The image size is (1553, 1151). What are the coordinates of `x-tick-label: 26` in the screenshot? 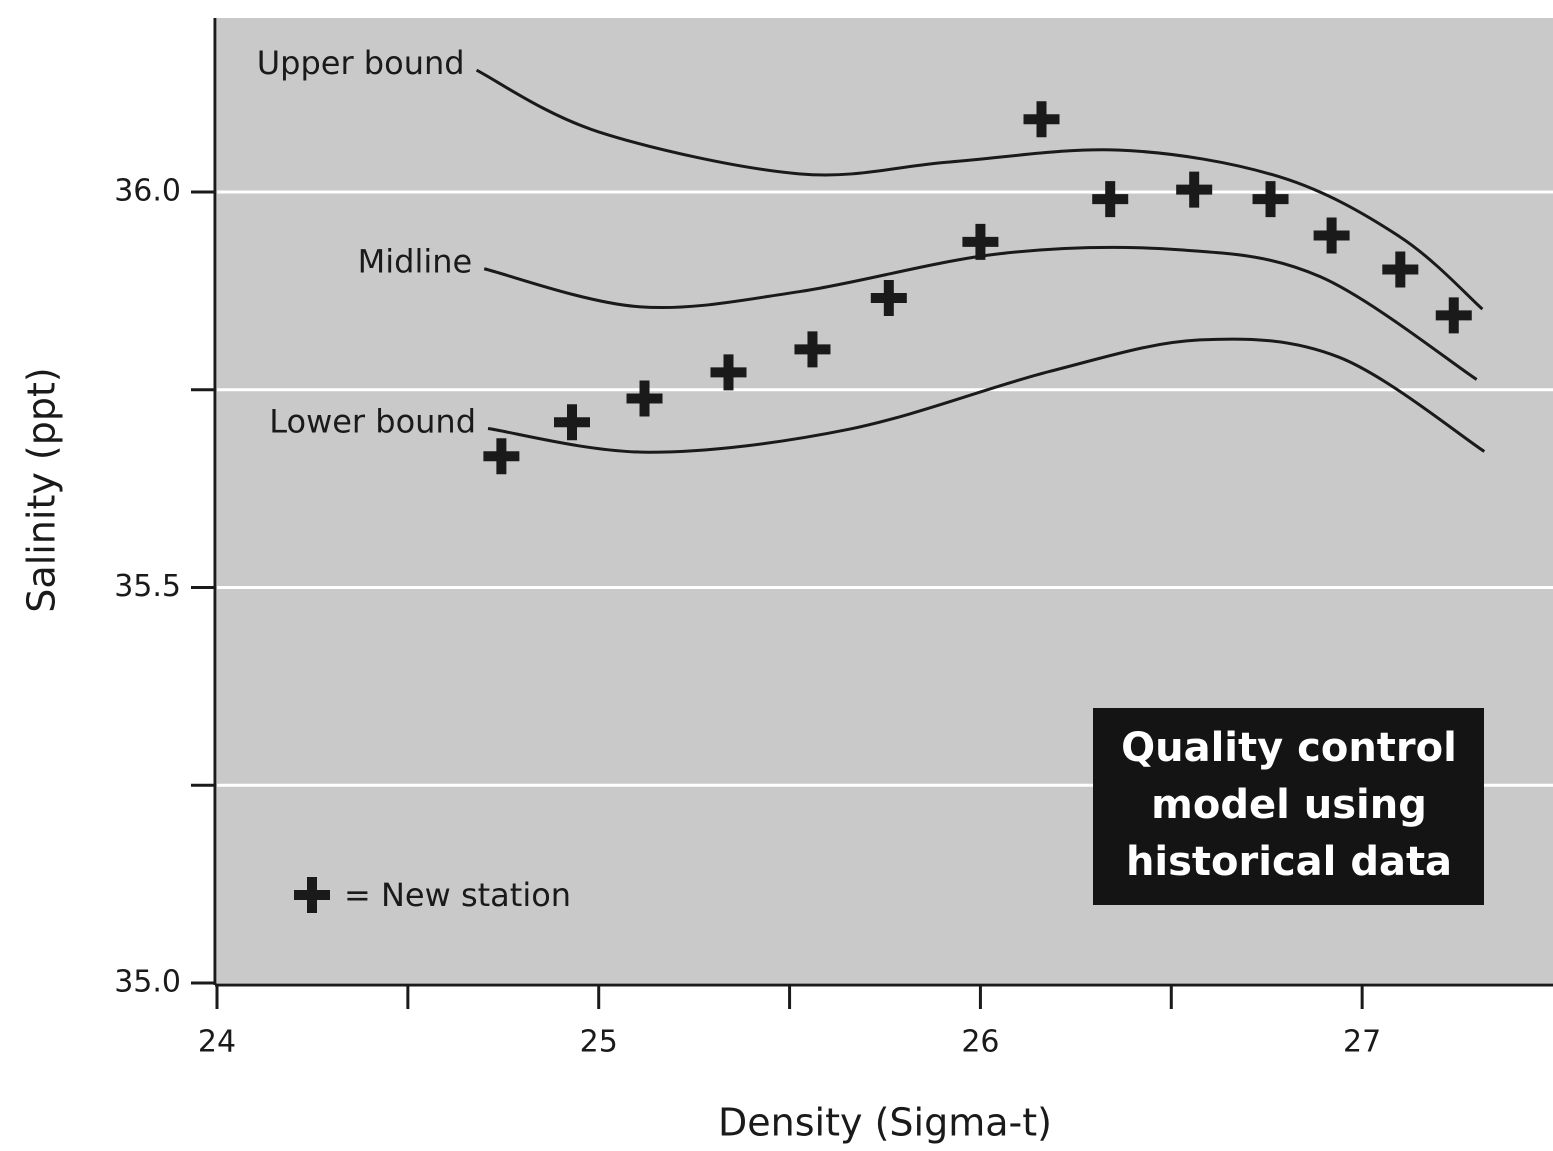 It's located at (980, 1042).